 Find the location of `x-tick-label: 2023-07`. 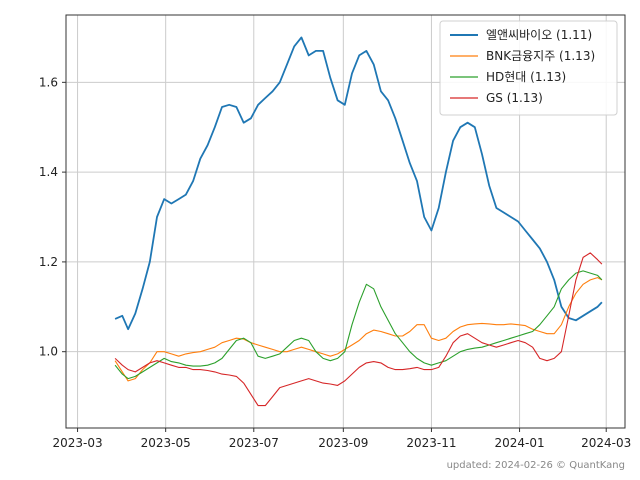

x-tick-label: 2023-07 is located at coordinates (254, 443).